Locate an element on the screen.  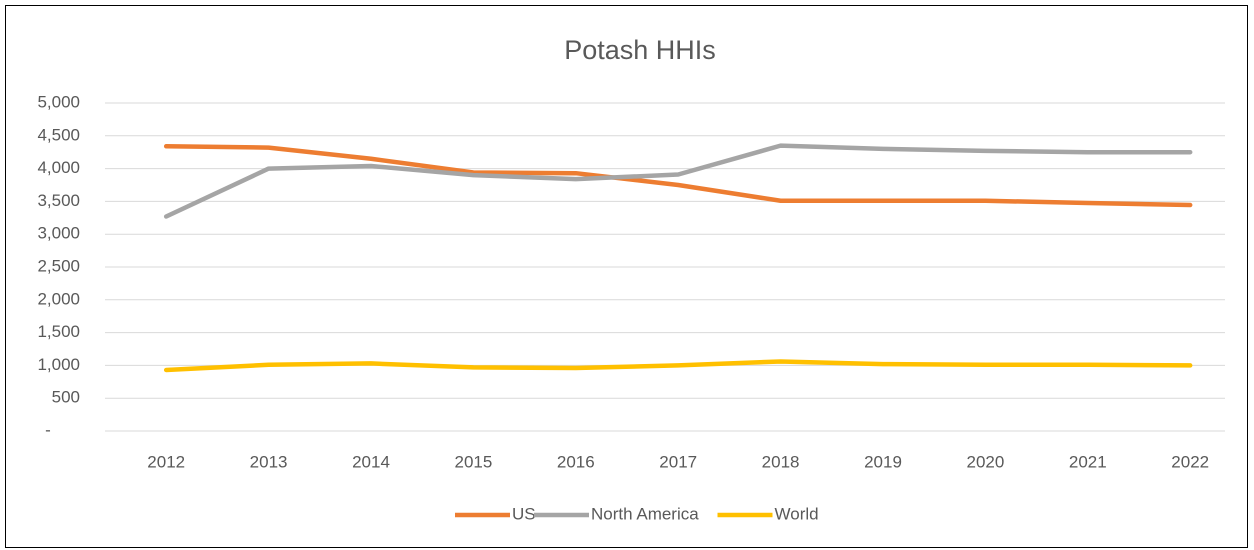
chart-title: Potash HHIs is located at coordinates (640, 50).